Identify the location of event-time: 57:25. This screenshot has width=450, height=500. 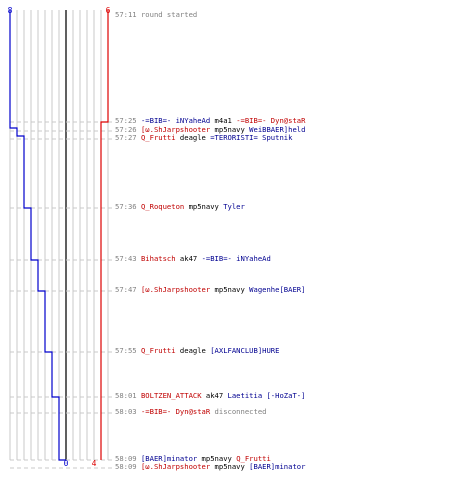
(126, 120).